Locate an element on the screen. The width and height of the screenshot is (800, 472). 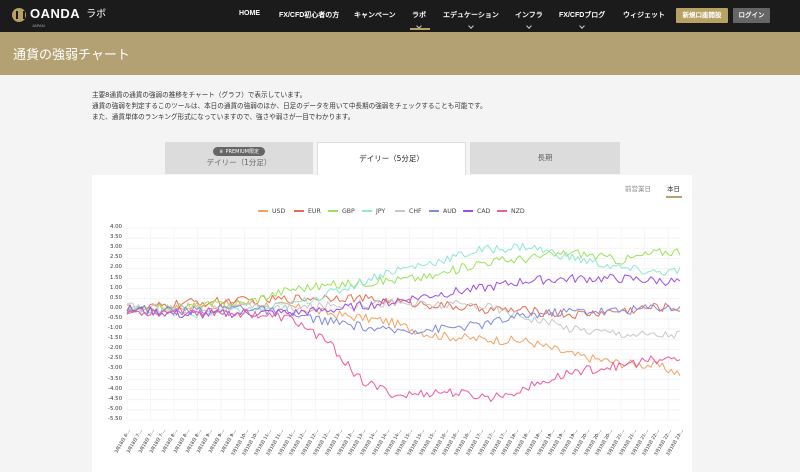
tab-long-term: 長期 is located at coordinates (545, 158).